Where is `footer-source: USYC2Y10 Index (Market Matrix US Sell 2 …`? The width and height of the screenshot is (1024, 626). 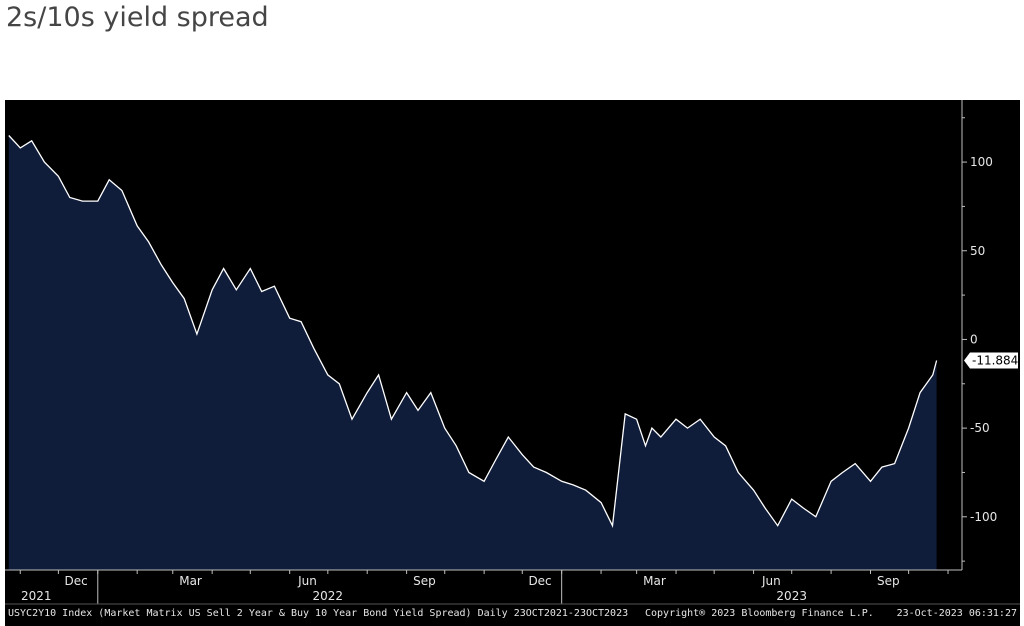
footer-source: USYC2Y10 Index (Market Matrix US Sell 2 … is located at coordinates (318, 613).